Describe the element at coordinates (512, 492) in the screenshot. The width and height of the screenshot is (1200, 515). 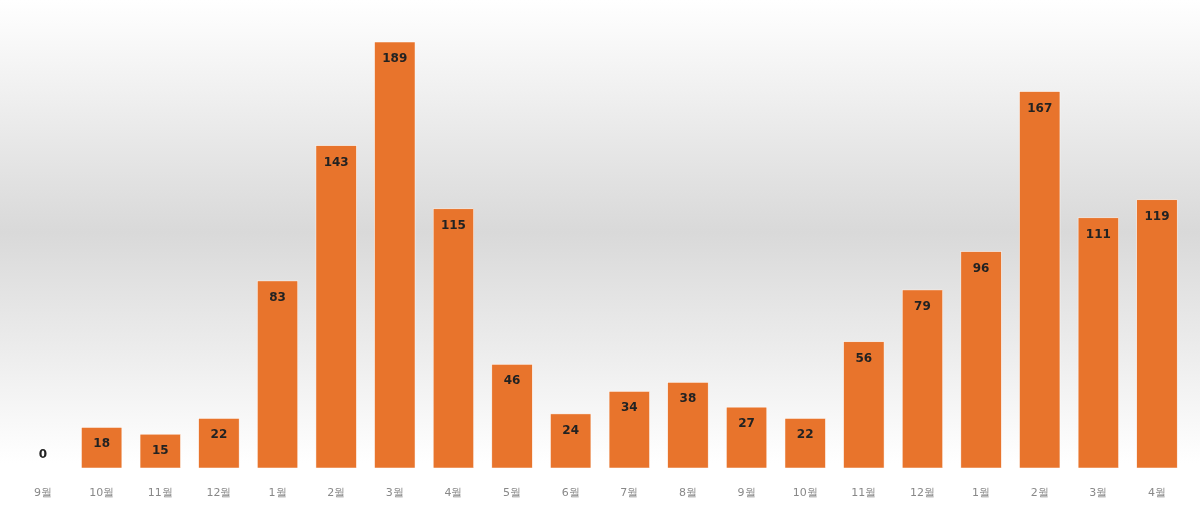
I see `x-tick-label: 5월` at that location.